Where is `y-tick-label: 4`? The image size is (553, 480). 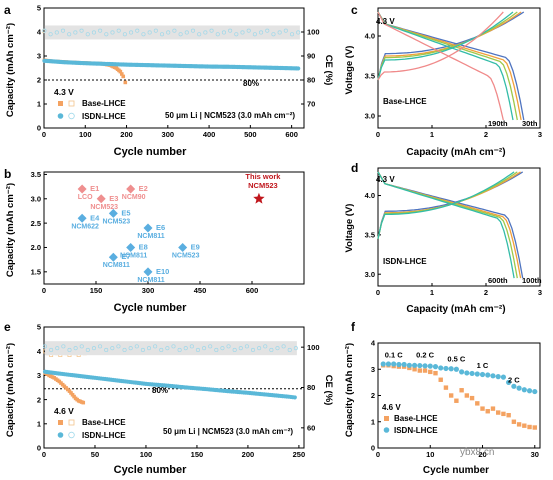
y-tick-label: 4 is located at coordinates (39, 32).